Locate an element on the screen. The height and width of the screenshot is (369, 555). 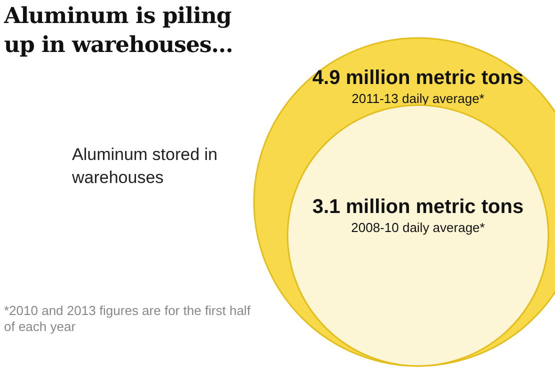
data-label: 4.9 million metric tons is located at coordinates (418, 78).